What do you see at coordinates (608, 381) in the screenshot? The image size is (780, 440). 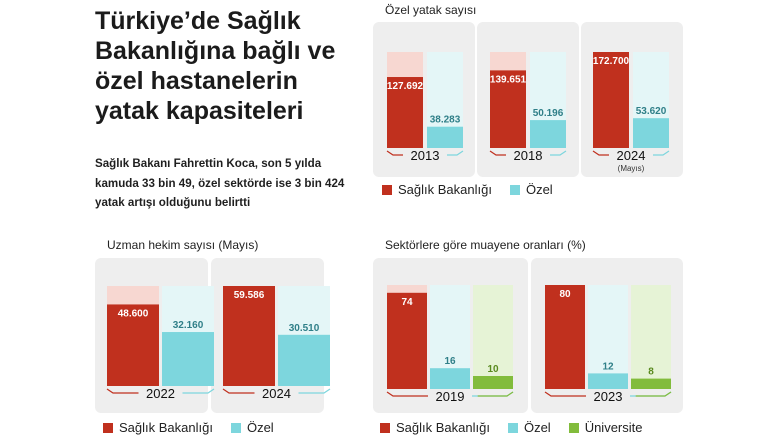 I see `bar-ozel-2023` at bounding box center [608, 381].